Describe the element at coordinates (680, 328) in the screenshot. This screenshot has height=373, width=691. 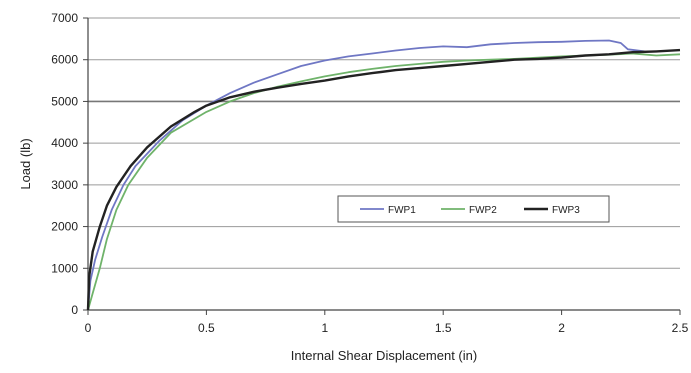
I see `x-tick-label: 2.5` at that location.